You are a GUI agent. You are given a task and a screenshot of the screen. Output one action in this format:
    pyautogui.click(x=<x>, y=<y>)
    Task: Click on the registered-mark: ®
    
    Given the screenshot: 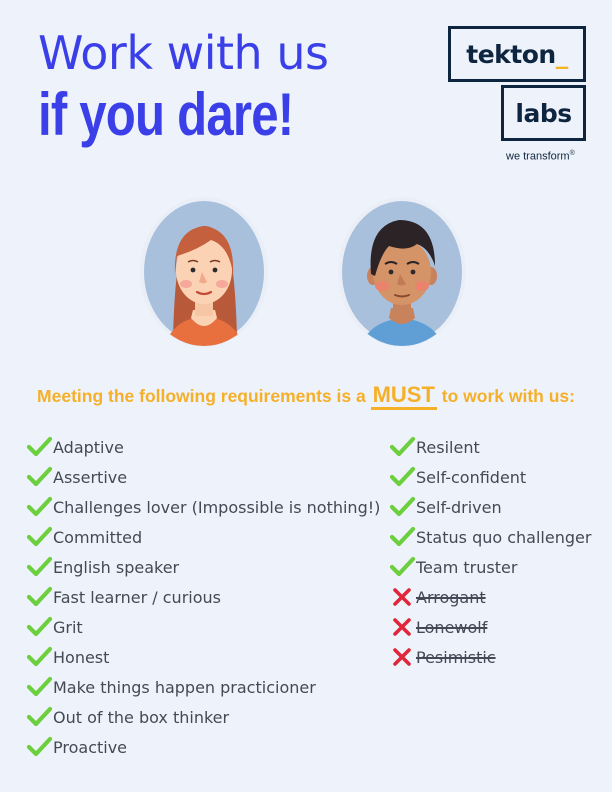 What is the action you would take?
    pyautogui.click(x=572, y=153)
    